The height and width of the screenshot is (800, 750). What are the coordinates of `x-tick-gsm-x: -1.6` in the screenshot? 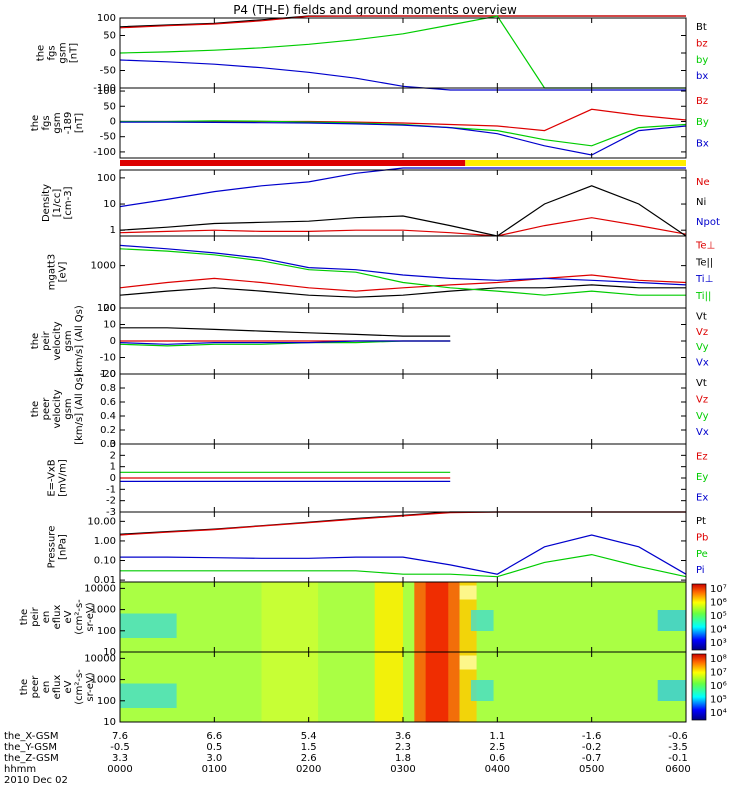 It's located at (592, 736).